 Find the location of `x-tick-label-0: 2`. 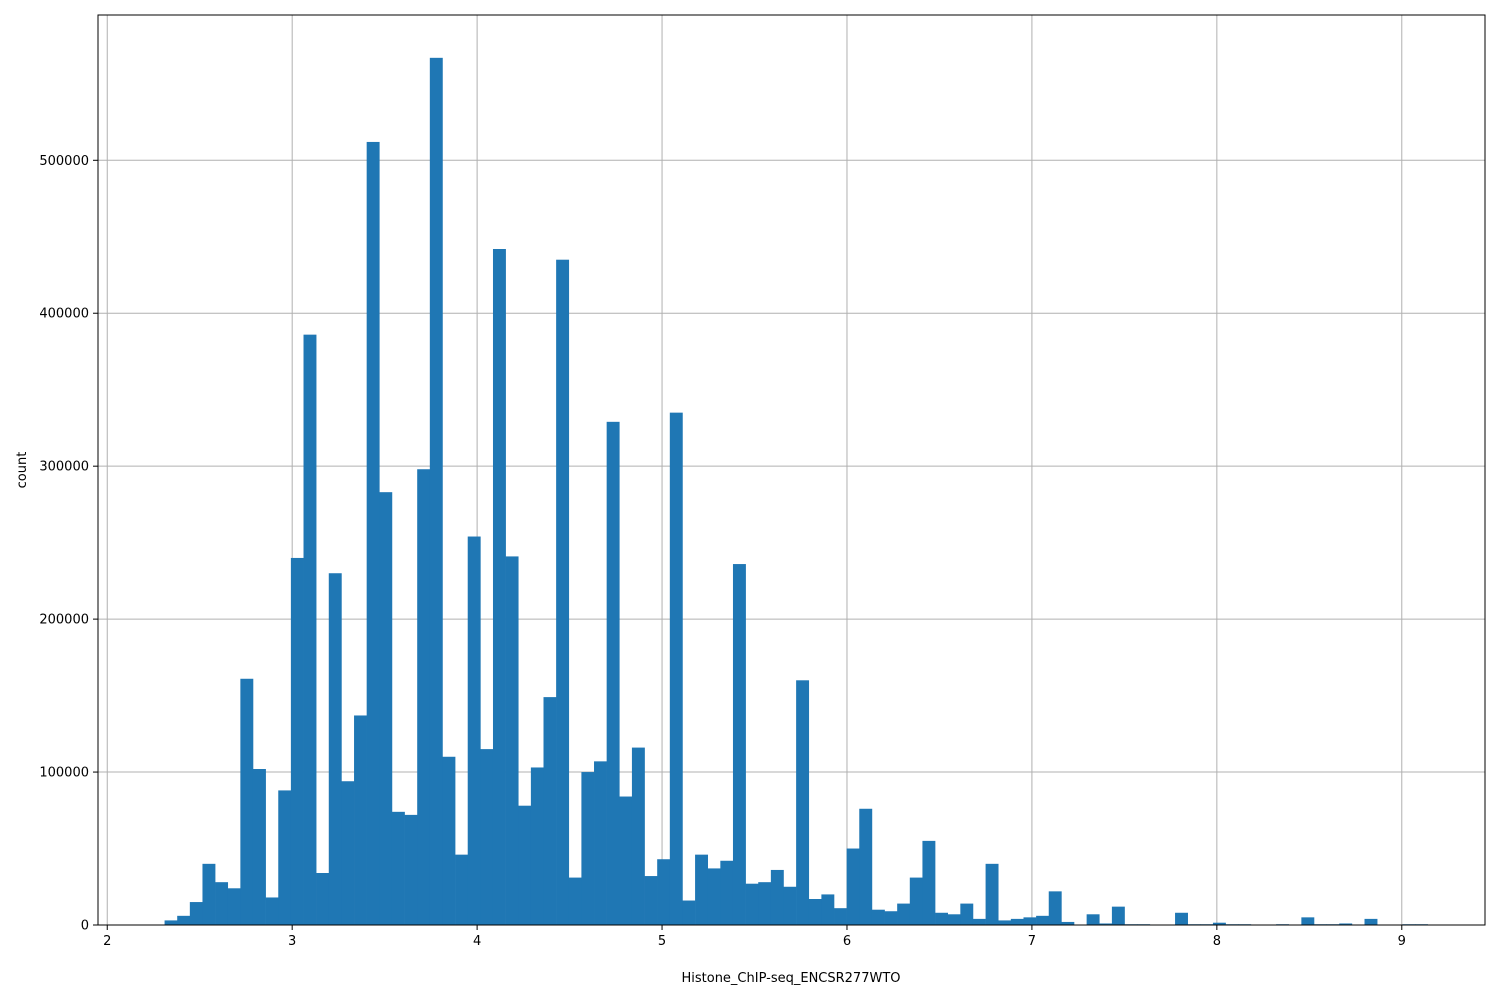

x-tick-label-0: 2 is located at coordinates (107, 941).